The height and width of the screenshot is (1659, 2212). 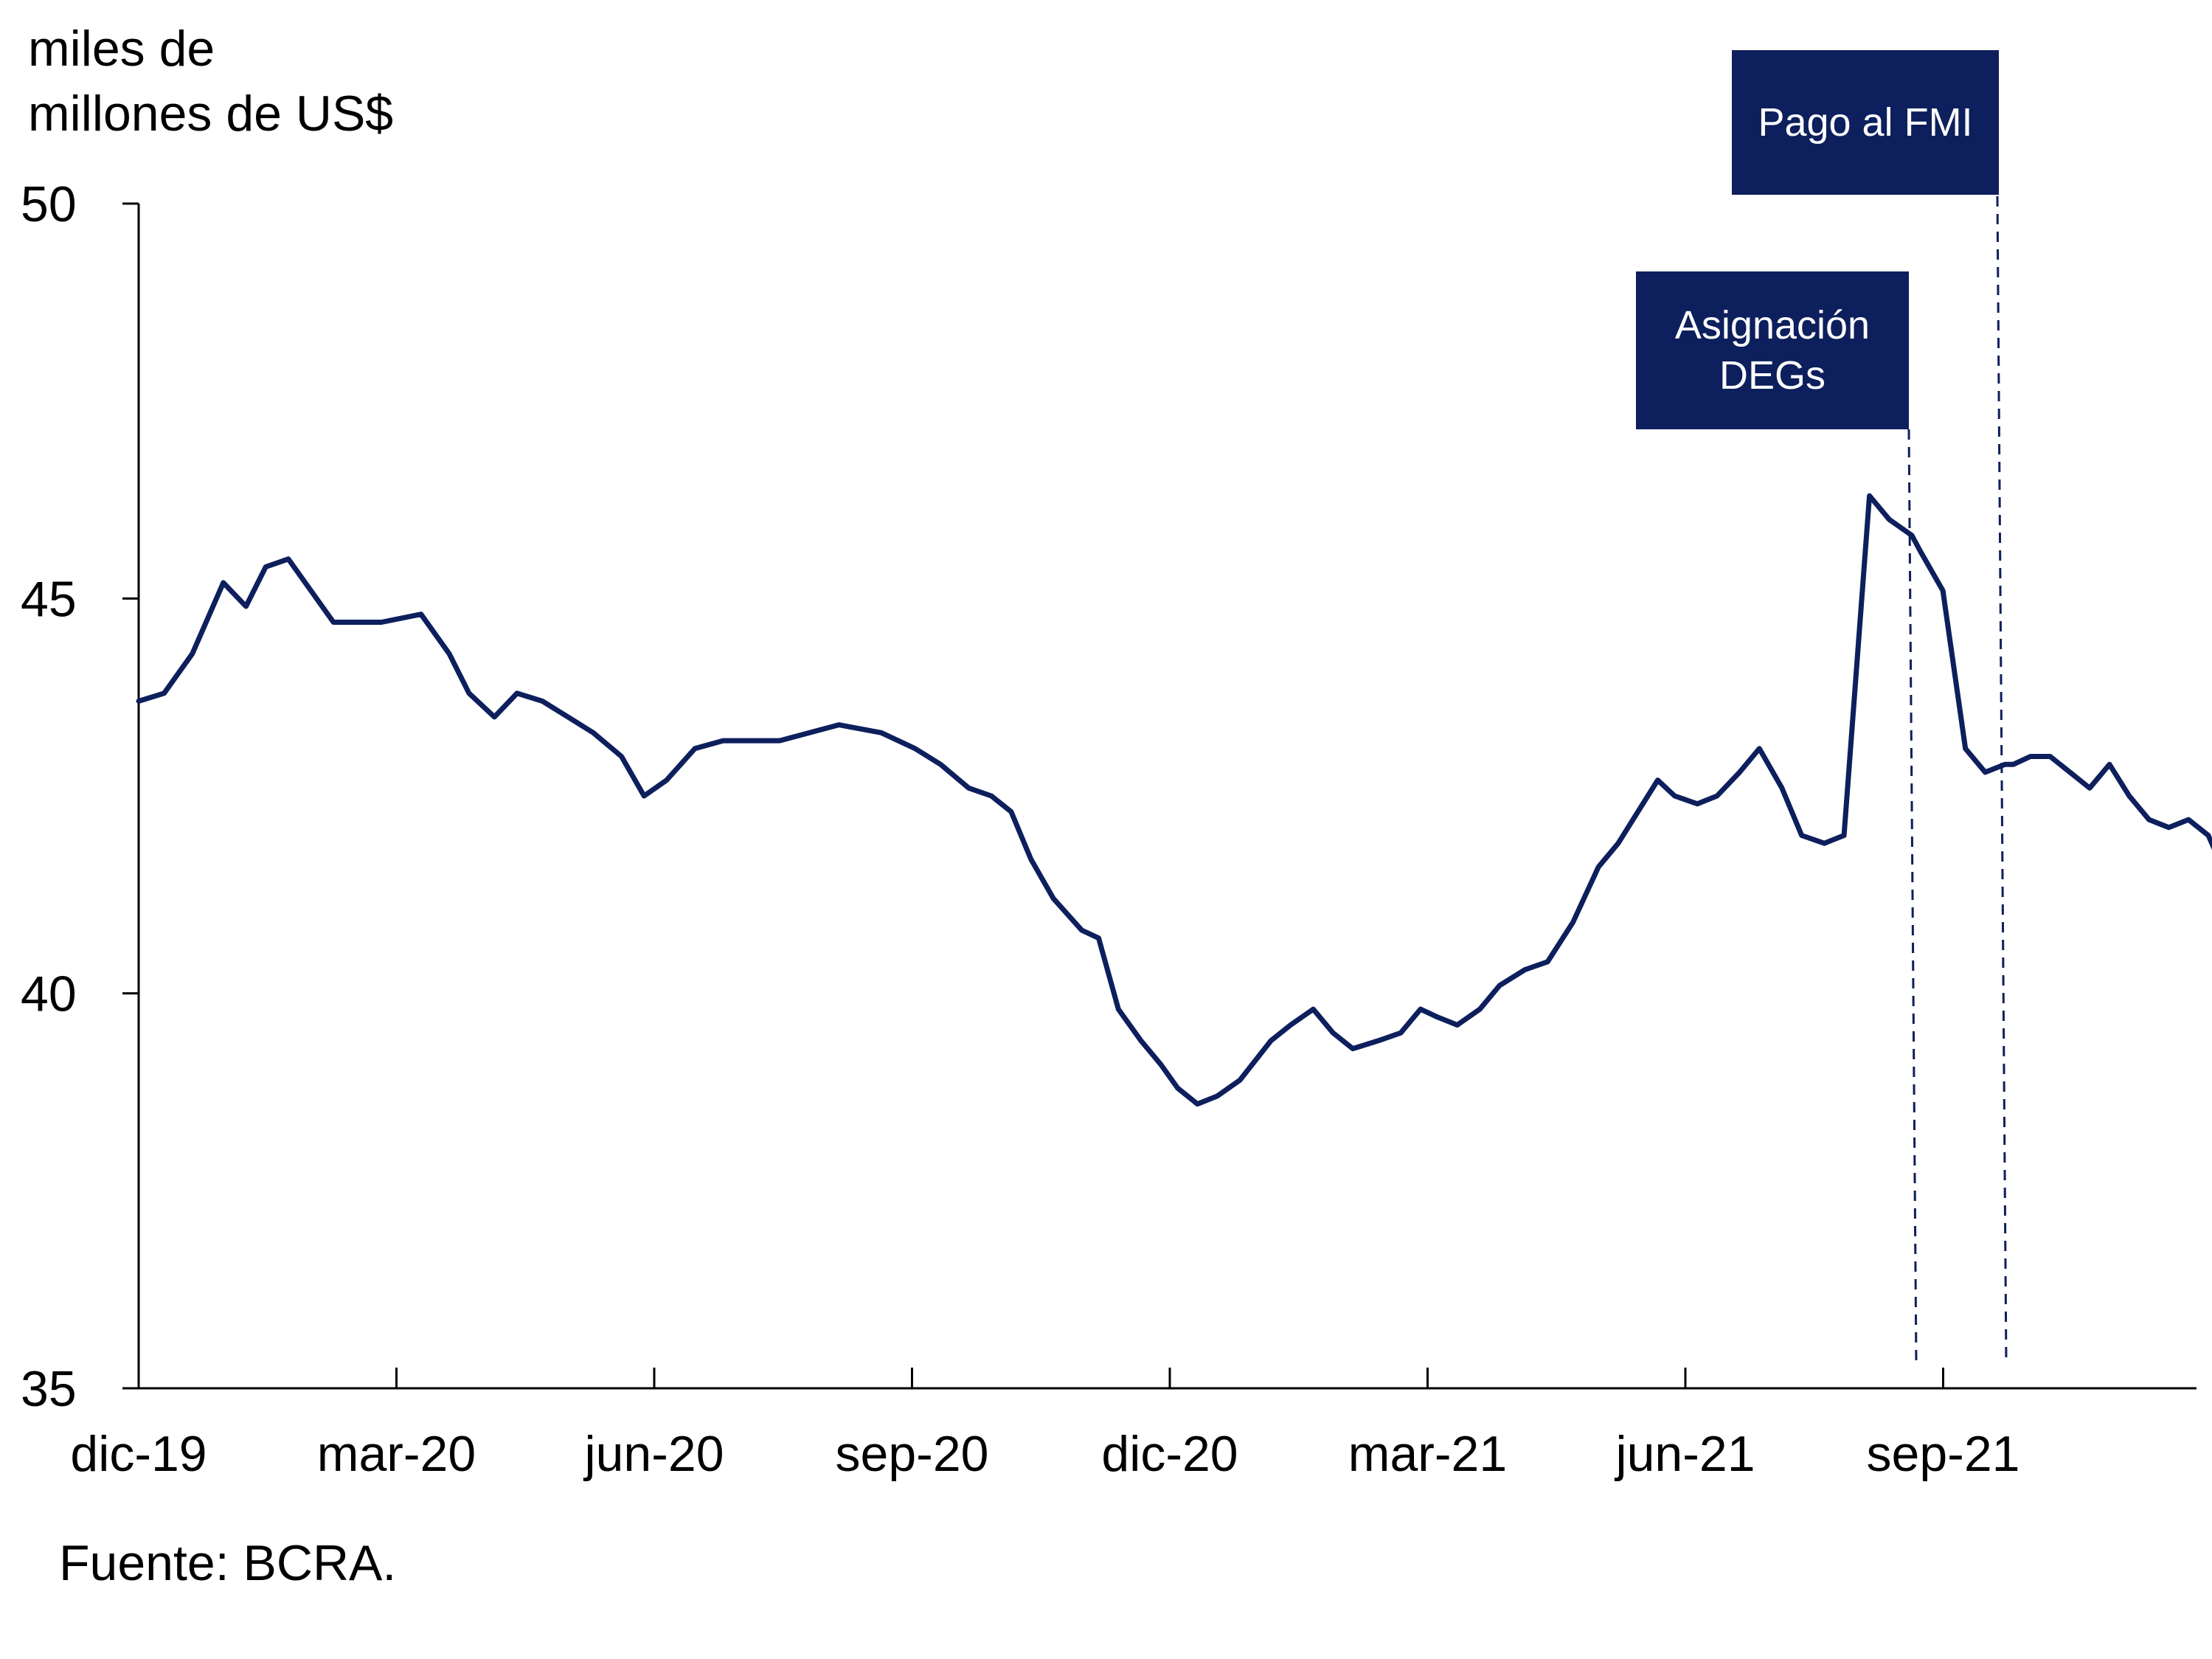 I want to click on annotation-deg-allocation: Asignación DEGs, so click(x=1772, y=350).